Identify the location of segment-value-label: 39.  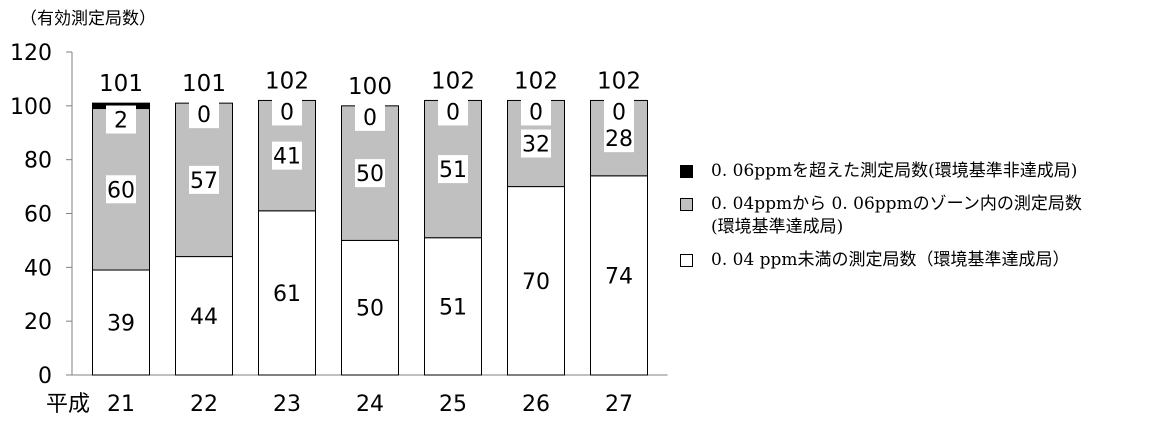
(121, 324).